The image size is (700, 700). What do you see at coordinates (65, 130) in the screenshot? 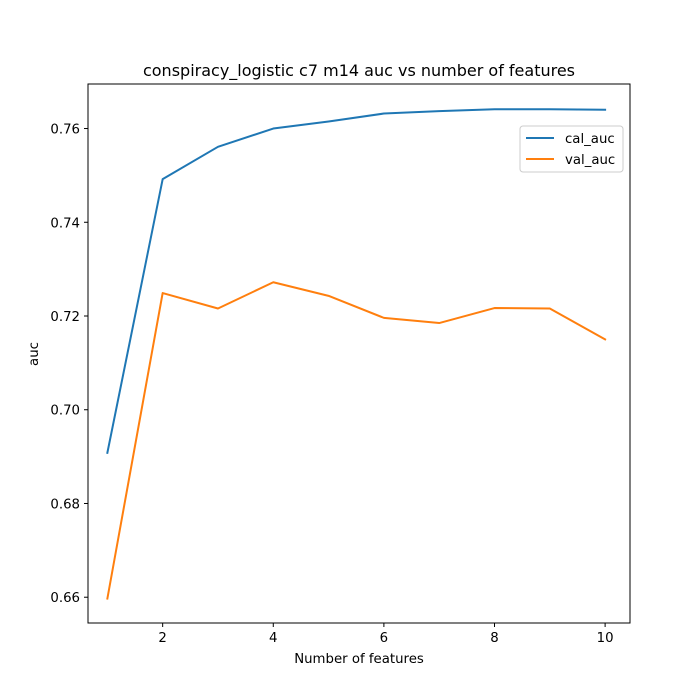
I see `y-tick-label: 0.76` at bounding box center [65, 130].